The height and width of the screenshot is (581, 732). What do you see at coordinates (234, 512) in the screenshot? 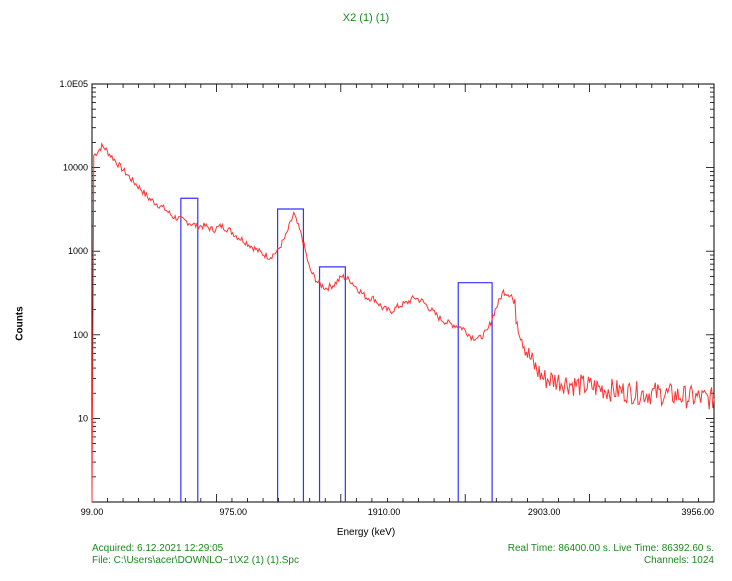
I see `x-tick-label: 975.00` at bounding box center [234, 512].